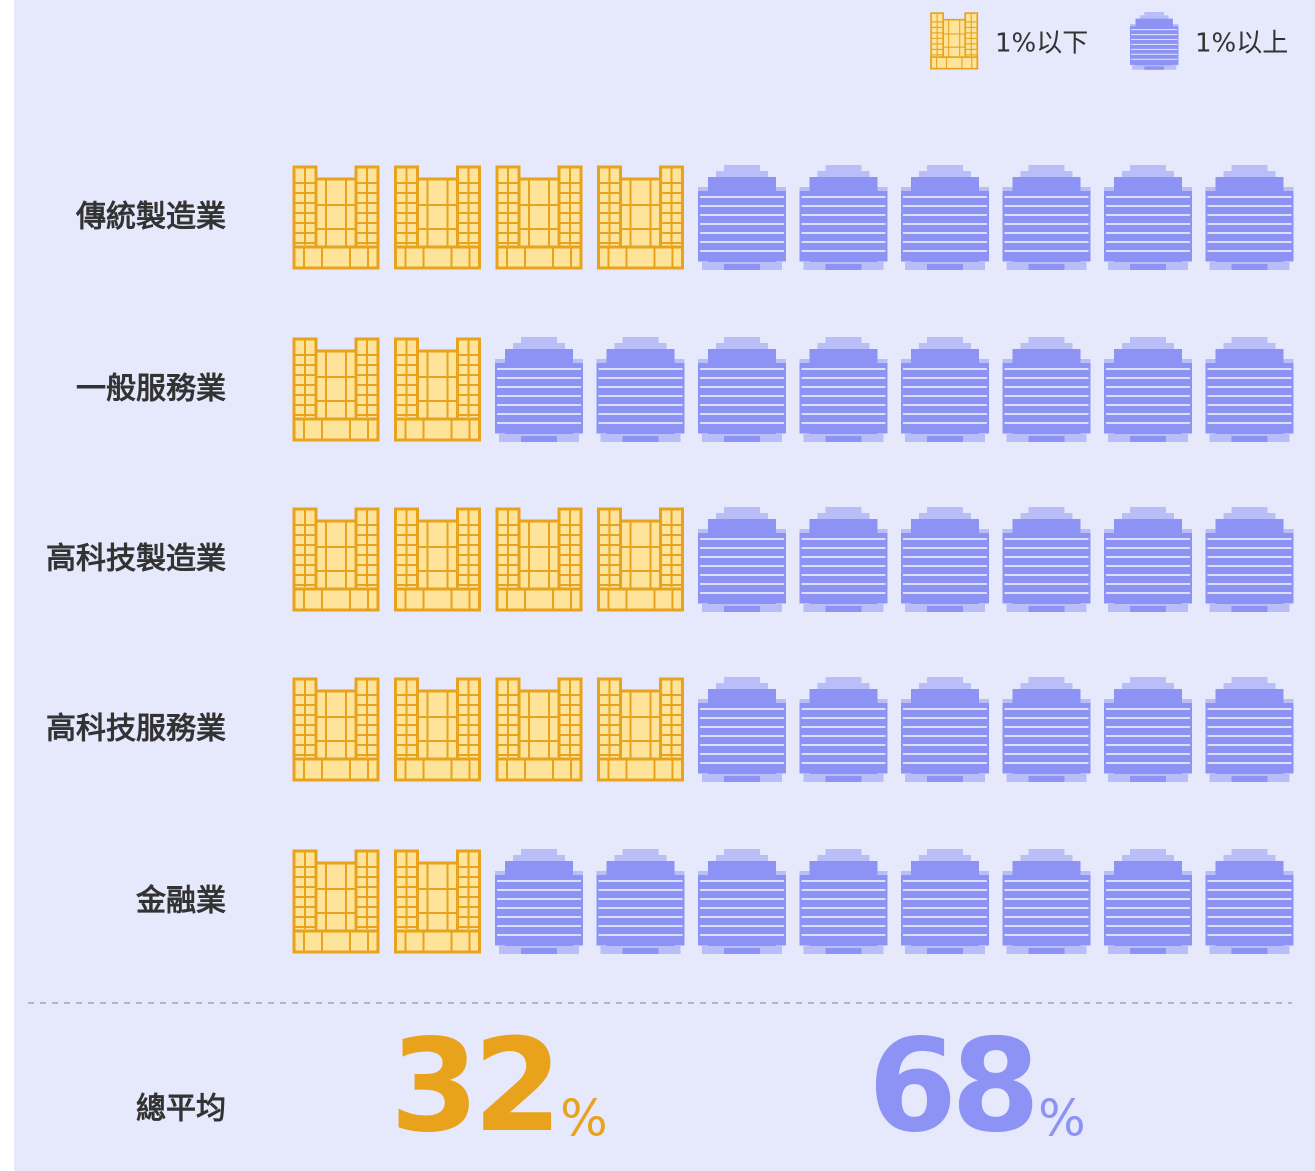  Describe the element at coordinates (951, 1086) in the screenshot. I see `total-value: 68` at that location.